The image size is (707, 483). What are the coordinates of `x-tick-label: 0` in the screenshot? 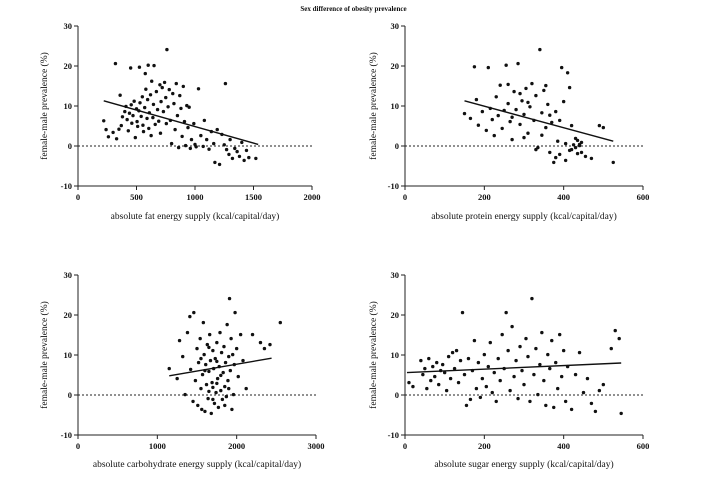 It's located at (405, 197).